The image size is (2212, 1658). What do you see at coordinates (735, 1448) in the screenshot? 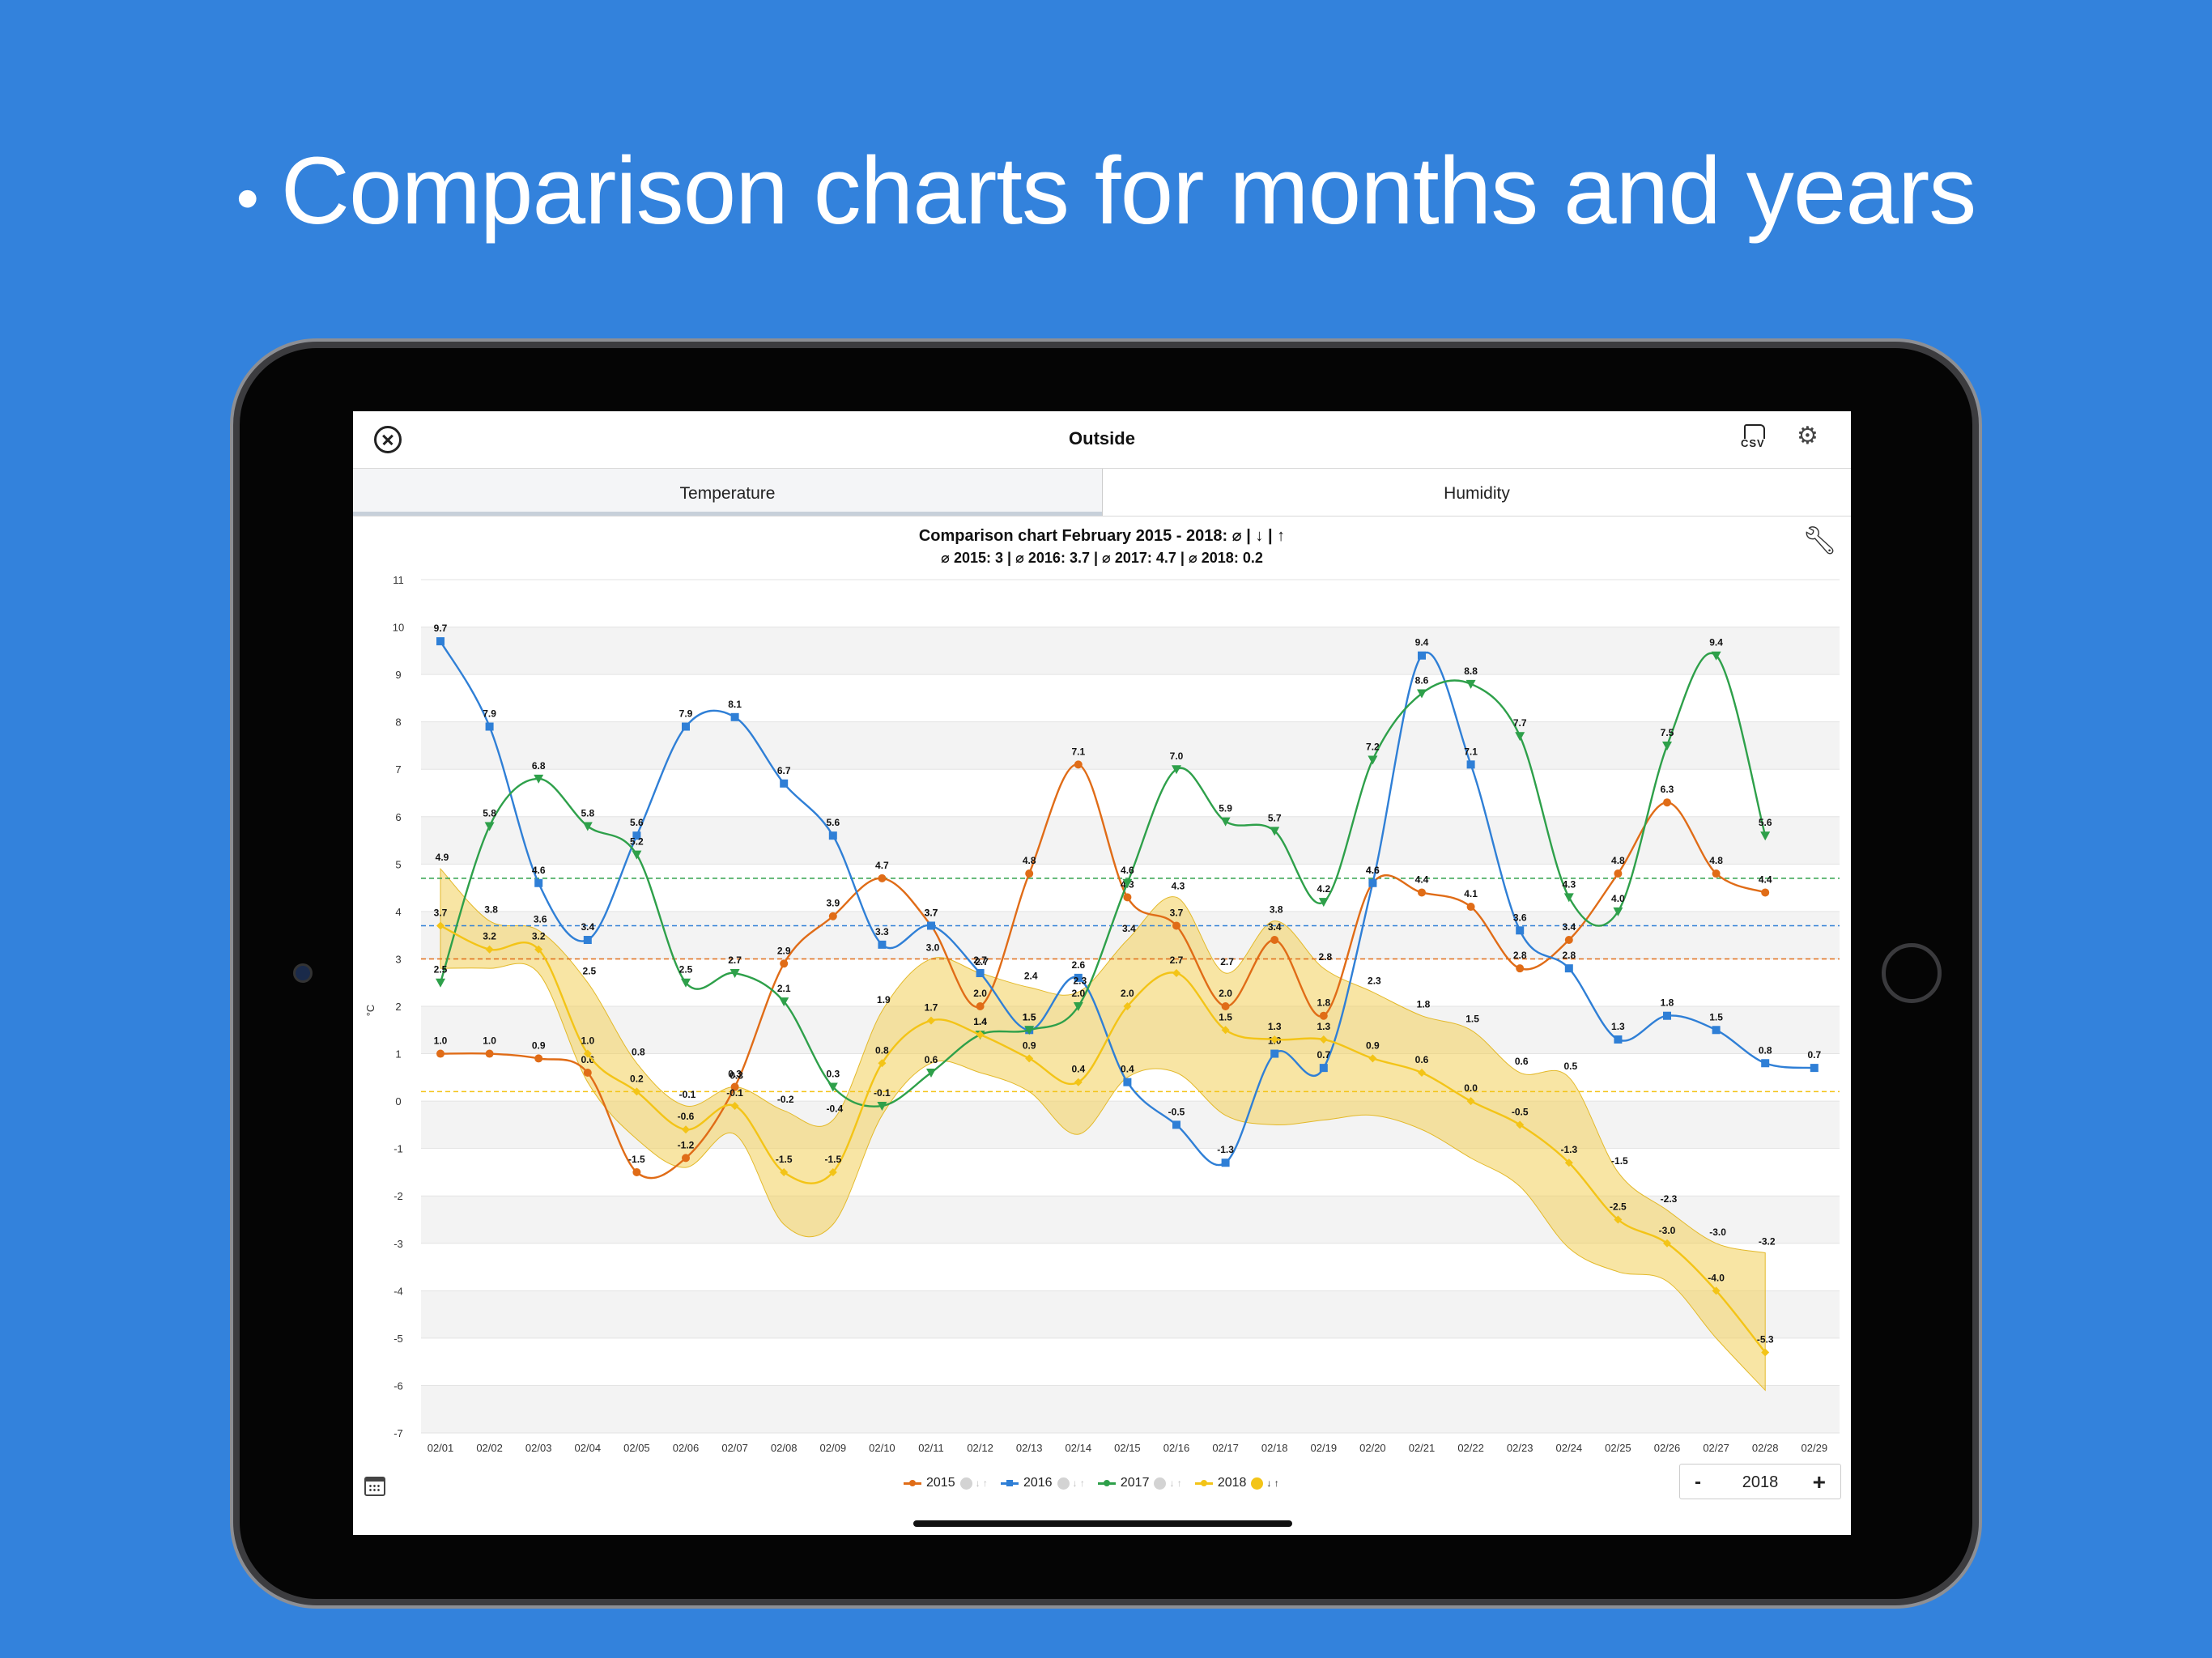
I see `x-tick-label: 02/07` at bounding box center [735, 1448].